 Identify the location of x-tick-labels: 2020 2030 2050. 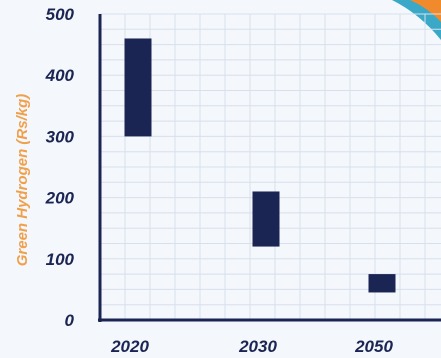
(251, 346).